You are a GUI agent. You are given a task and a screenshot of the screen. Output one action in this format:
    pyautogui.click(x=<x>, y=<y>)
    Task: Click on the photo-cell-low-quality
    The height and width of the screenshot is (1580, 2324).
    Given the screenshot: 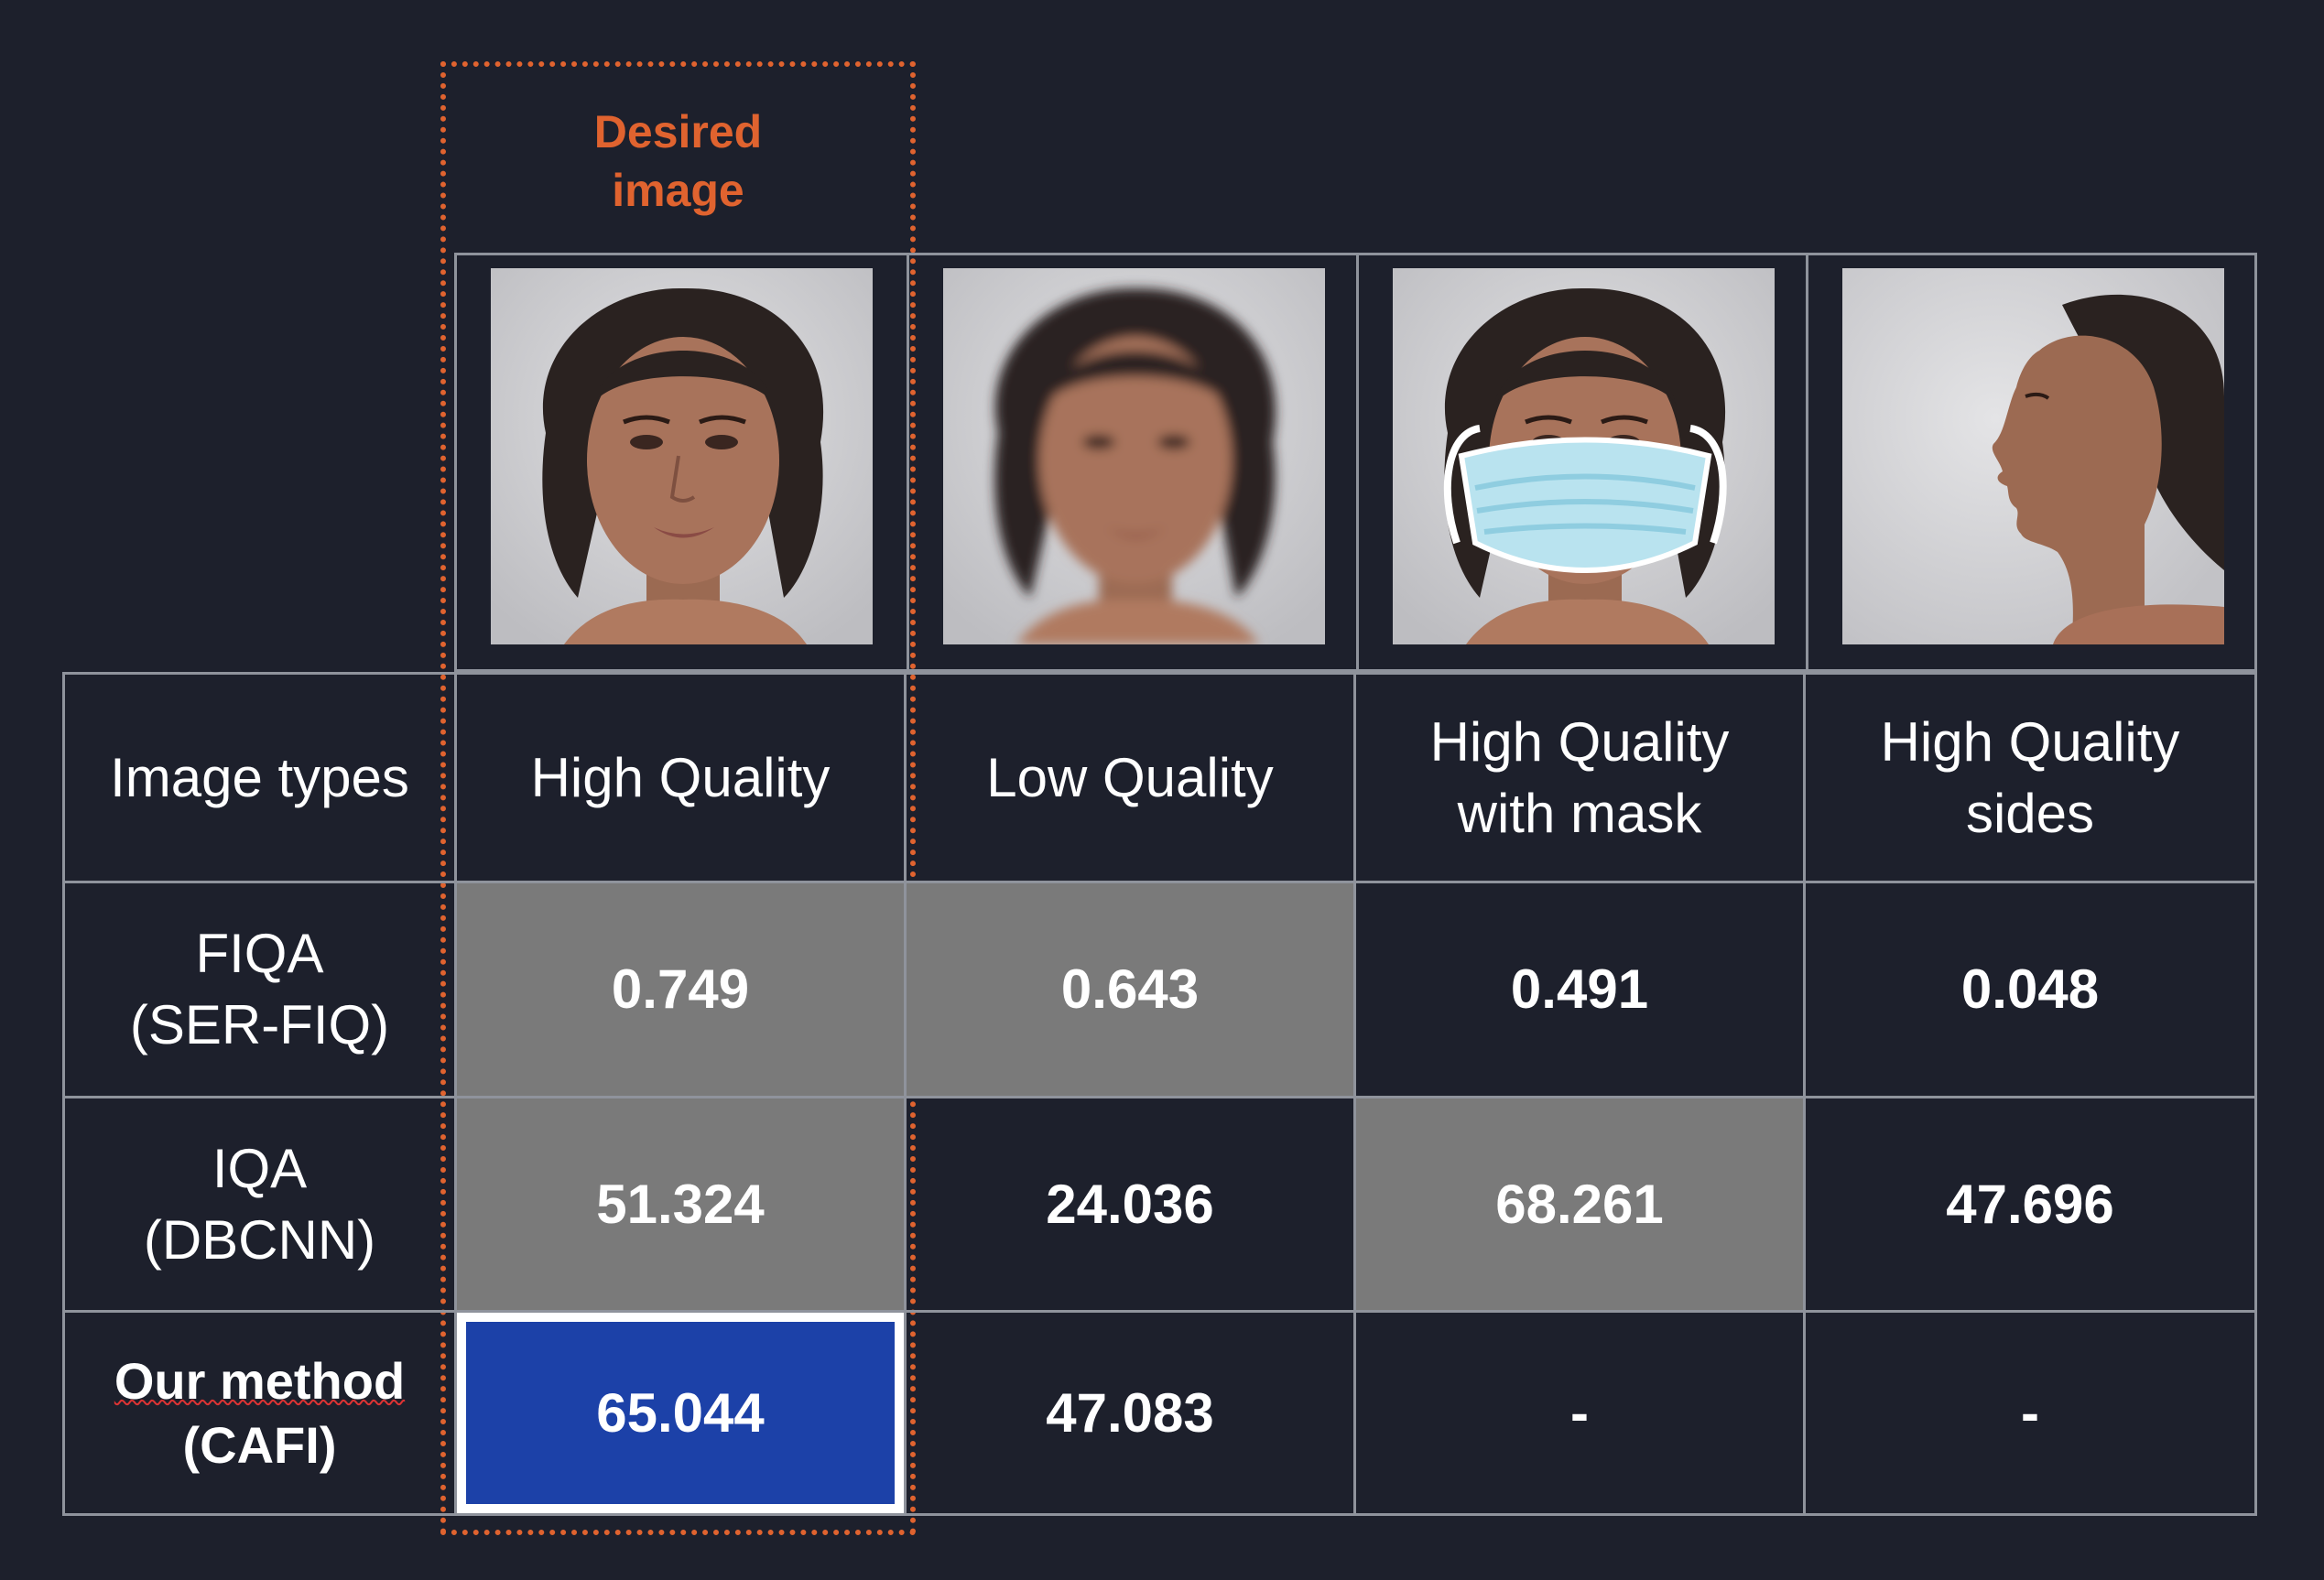 What is the action you would take?
    pyautogui.click(x=1131, y=462)
    